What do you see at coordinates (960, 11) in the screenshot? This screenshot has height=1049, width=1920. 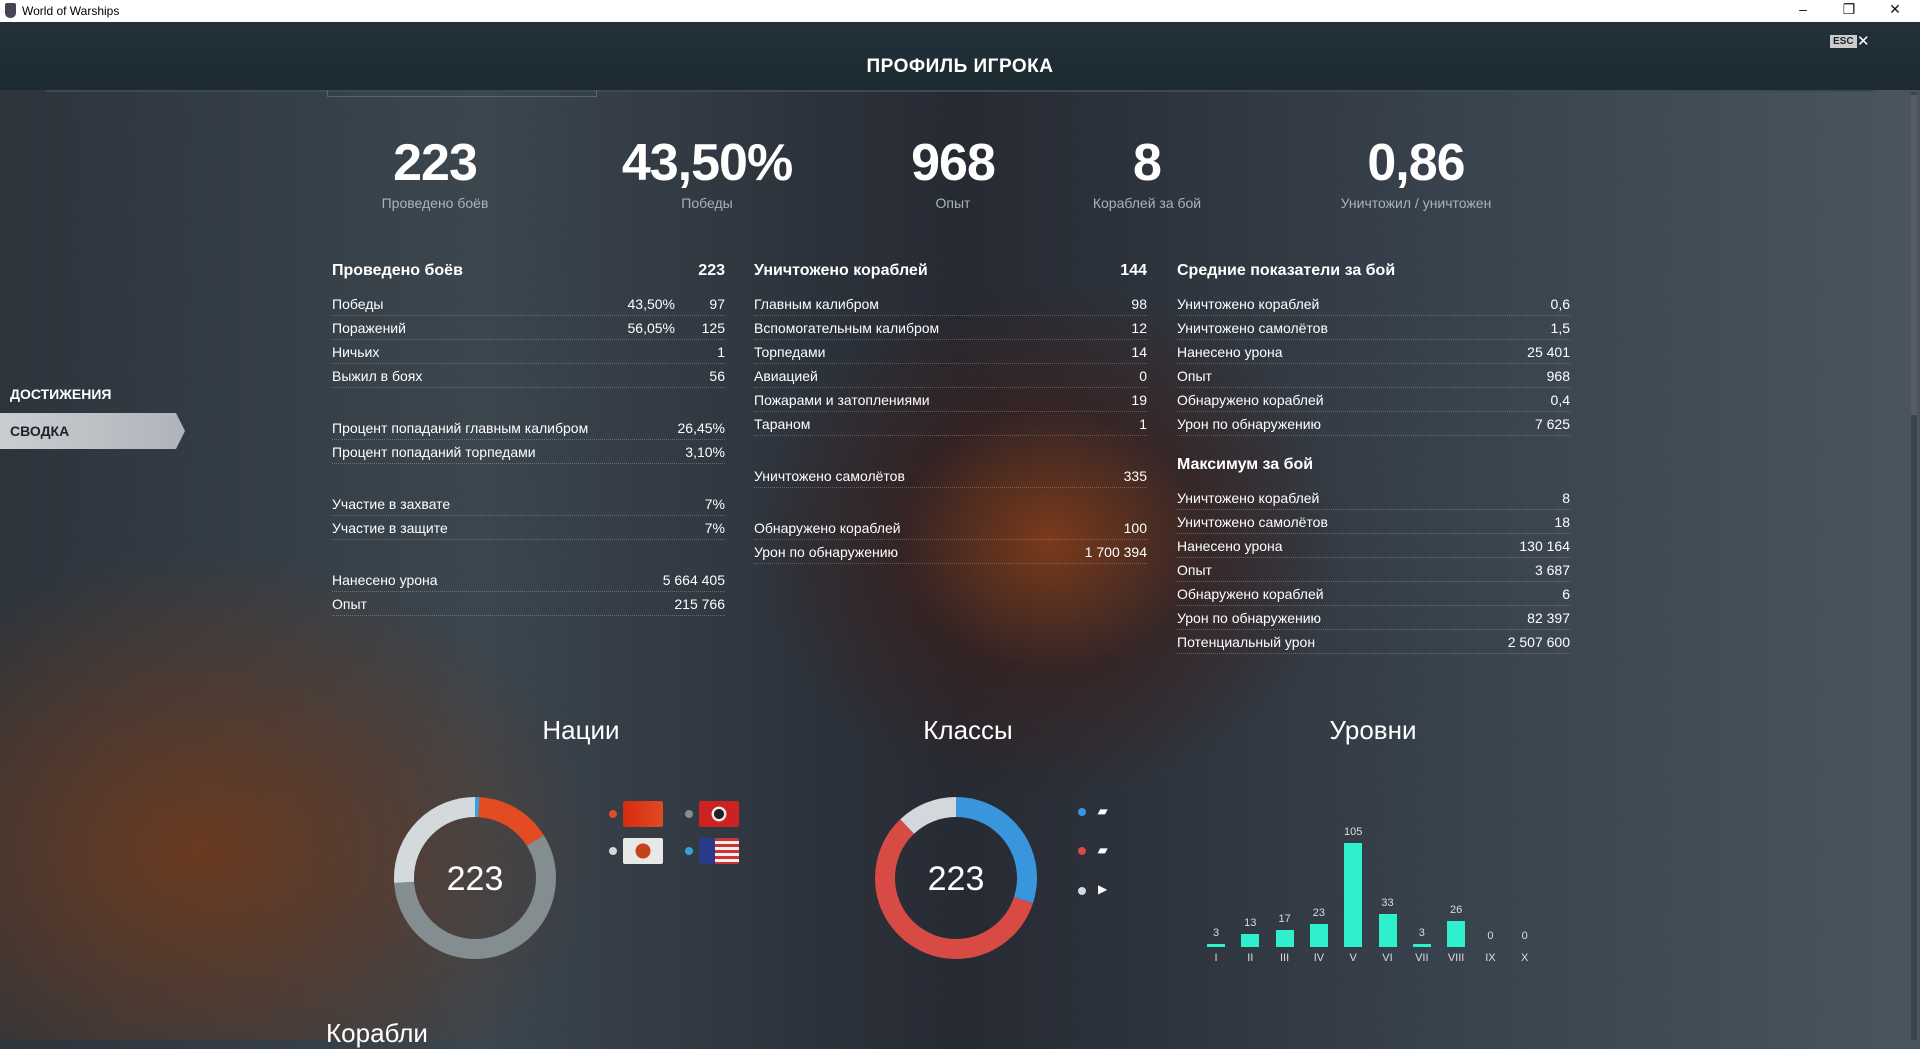 I see `window-titlebar: World of Warships – ❐ ✕` at bounding box center [960, 11].